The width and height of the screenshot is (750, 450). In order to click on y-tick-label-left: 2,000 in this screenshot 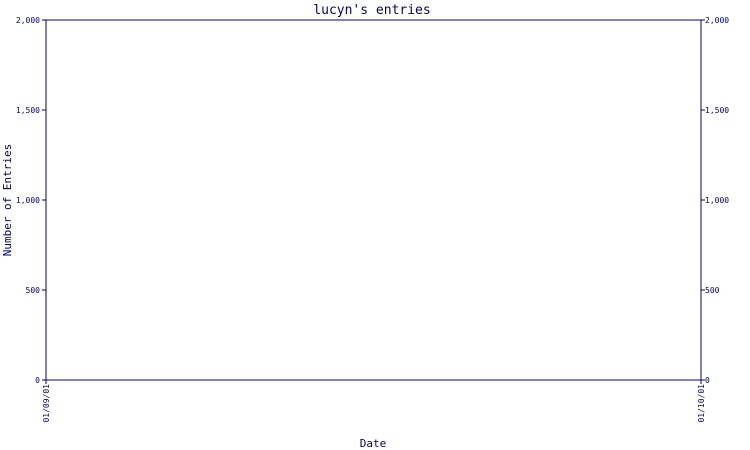, I will do `click(28, 20)`.